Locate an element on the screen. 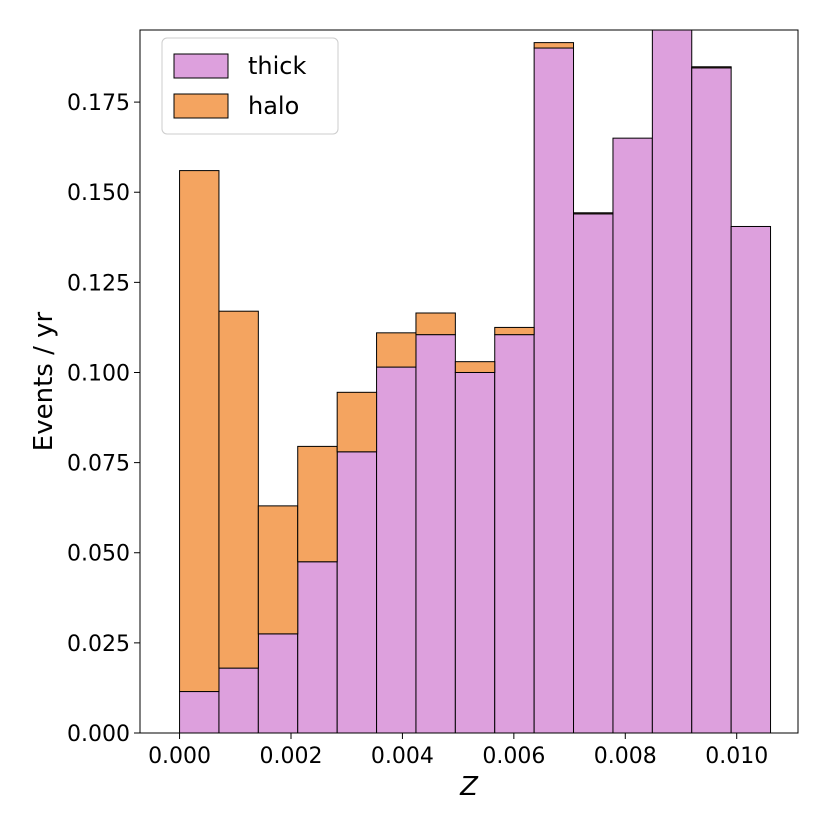 Image resolution: width=830 pixels, height=830 pixels. y-tick-label: 0.100 is located at coordinates (98, 373).